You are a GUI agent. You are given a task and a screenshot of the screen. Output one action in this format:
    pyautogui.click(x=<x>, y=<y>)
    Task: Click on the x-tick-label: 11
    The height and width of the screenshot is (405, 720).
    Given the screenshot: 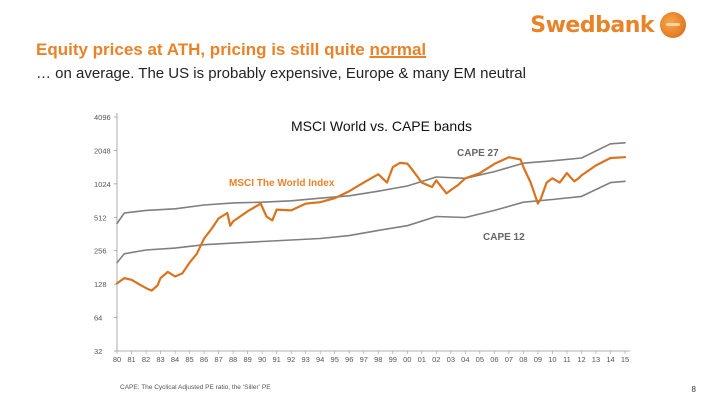 What is the action you would take?
    pyautogui.click(x=567, y=359)
    